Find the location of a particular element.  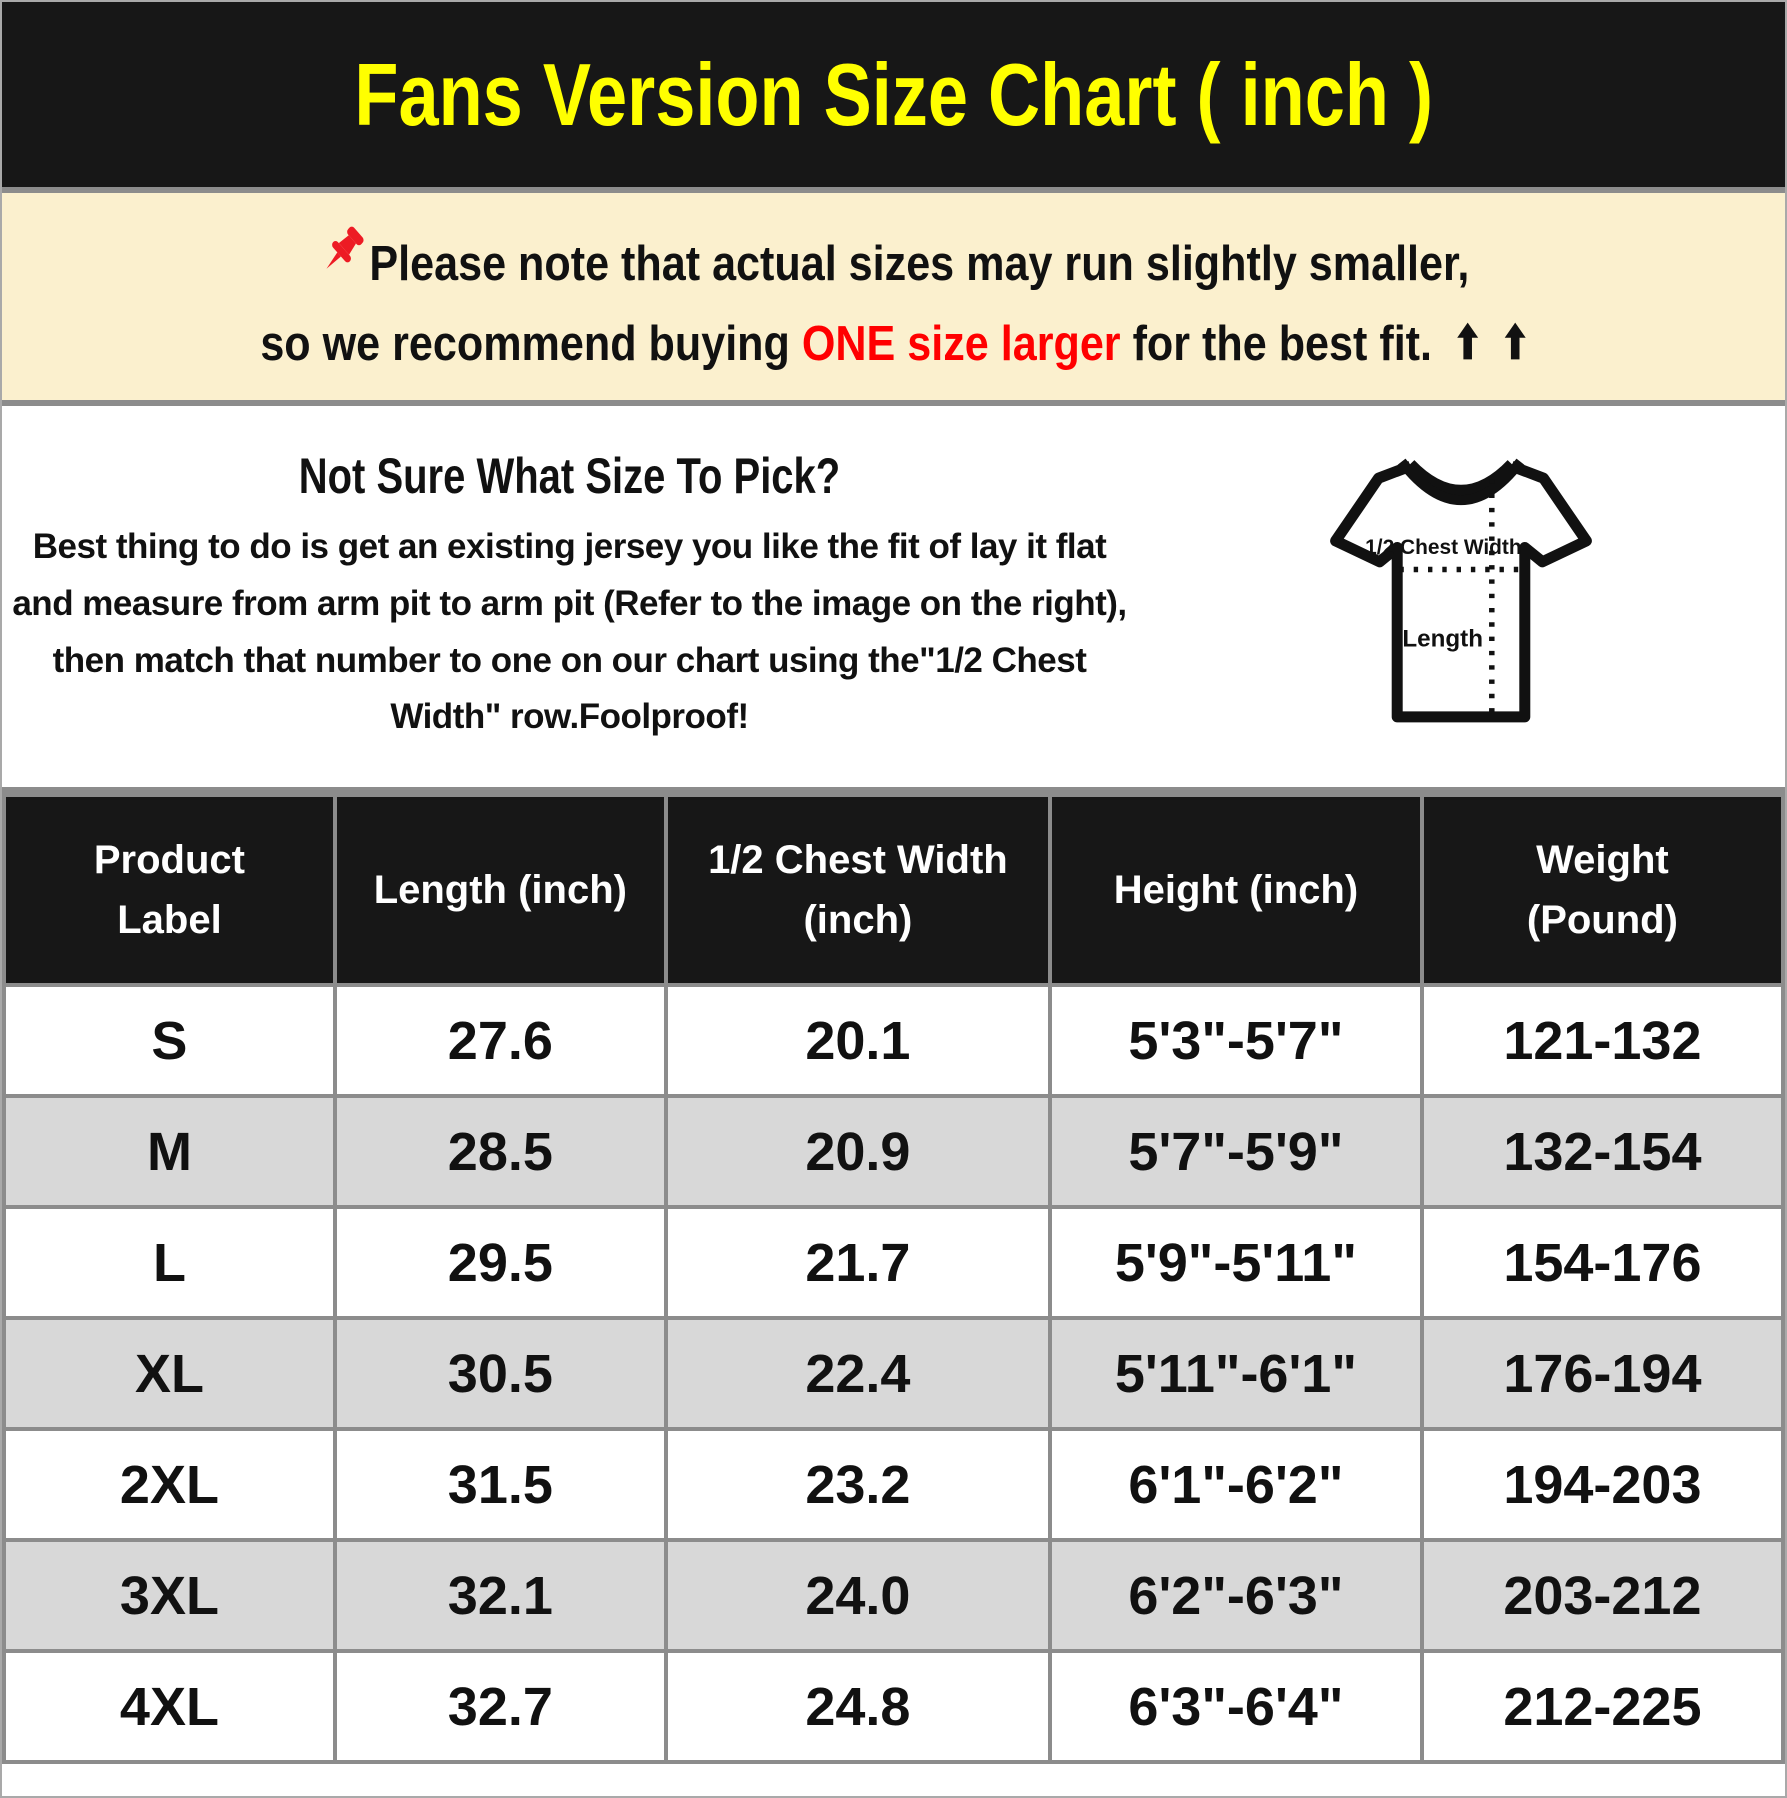

product-label-cell: 3XL is located at coordinates (169, 1595).